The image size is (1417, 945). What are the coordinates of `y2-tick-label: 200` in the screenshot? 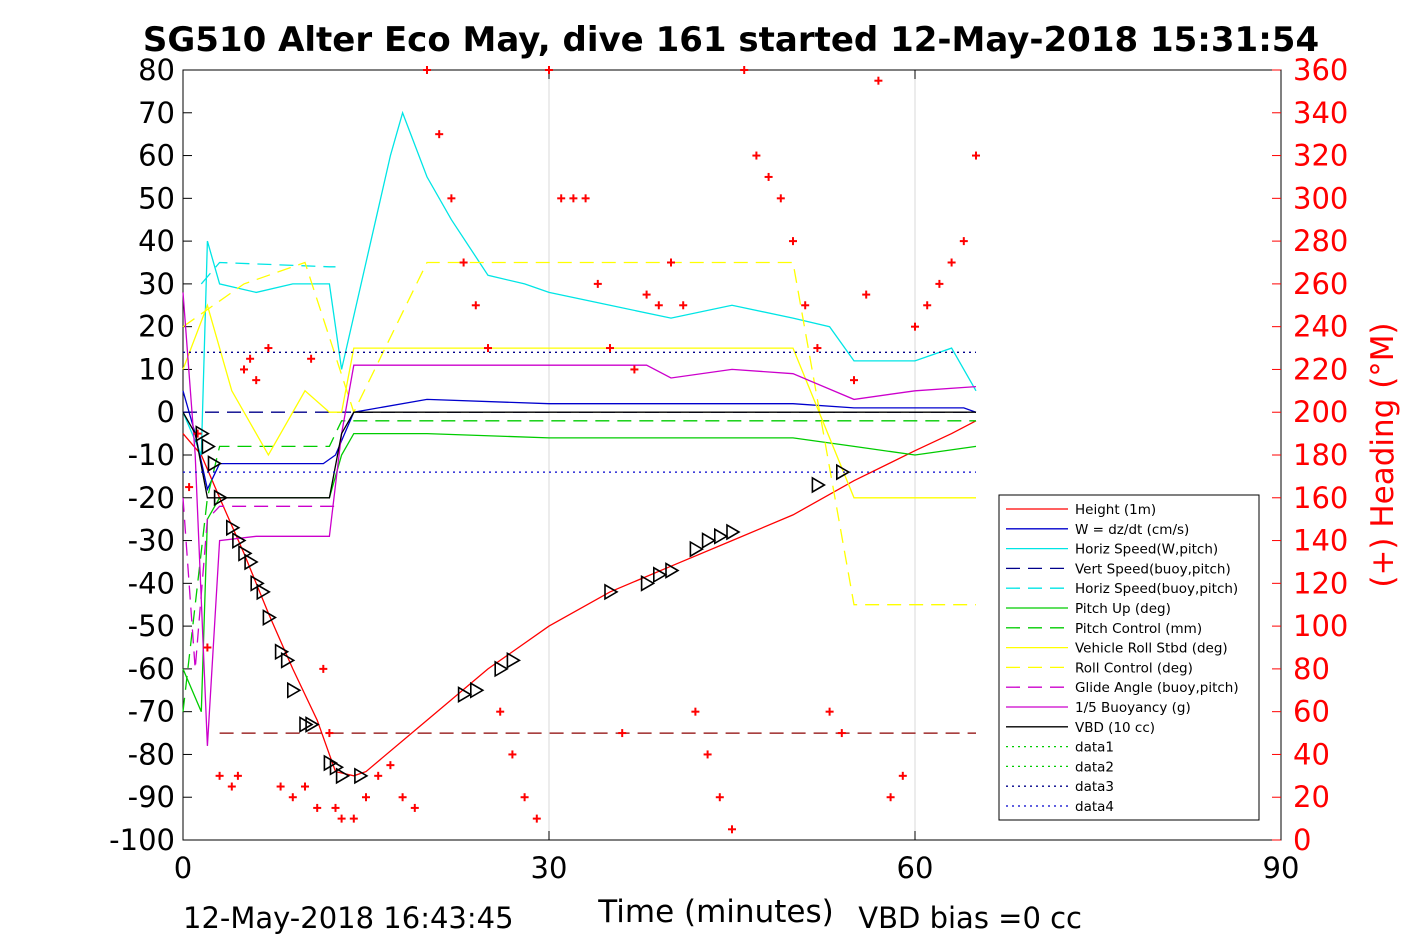 It's located at (1320, 412).